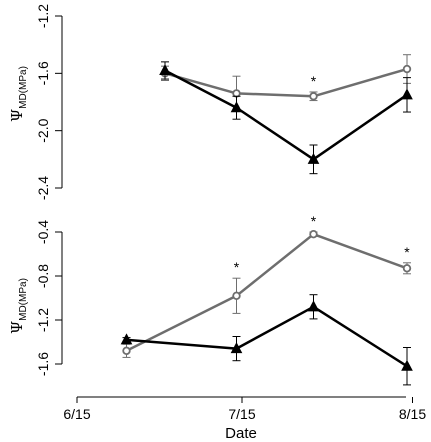 The width and height of the screenshot is (431, 442). What do you see at coordinates (241, 414) in the screenshot?
I see `x-tick-label: 7/15` at bounding box center [241, 414].